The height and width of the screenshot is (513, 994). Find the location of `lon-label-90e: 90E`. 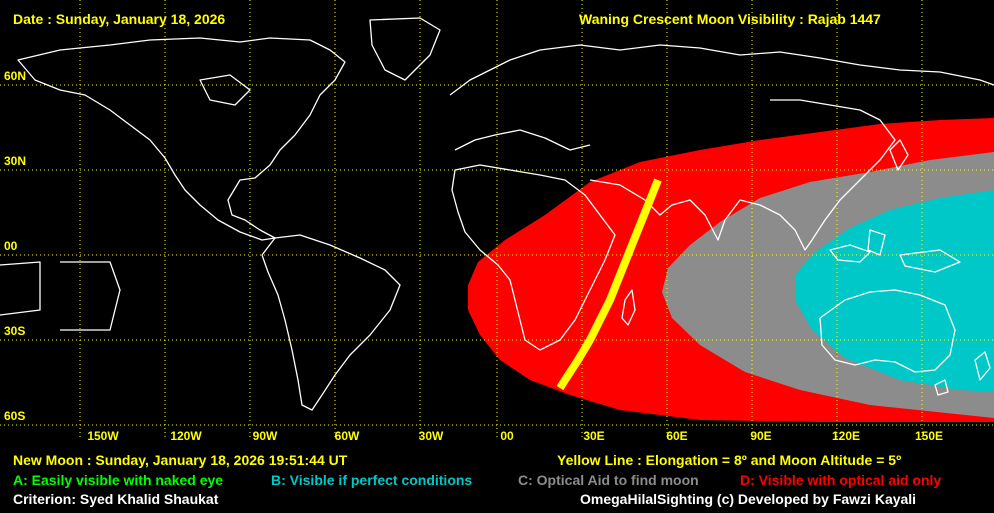

lon-label-90e: 90E is located at coordinates (761, 436).